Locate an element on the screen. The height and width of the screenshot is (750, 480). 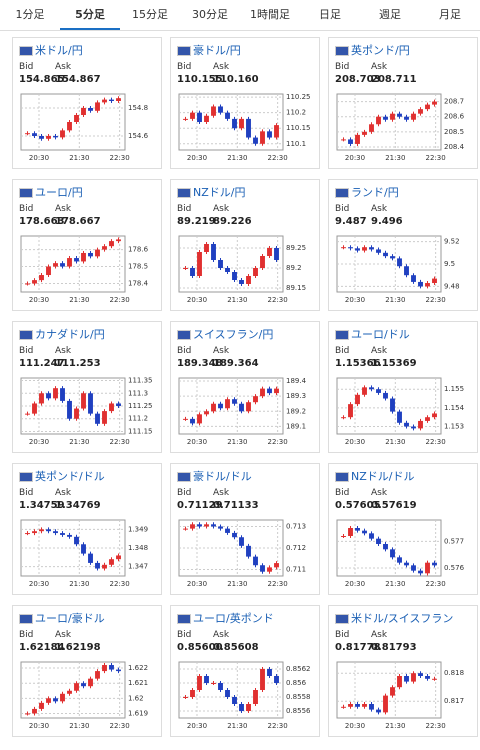
y-tick-label: 0.856 is located at coordinates (296, 683).